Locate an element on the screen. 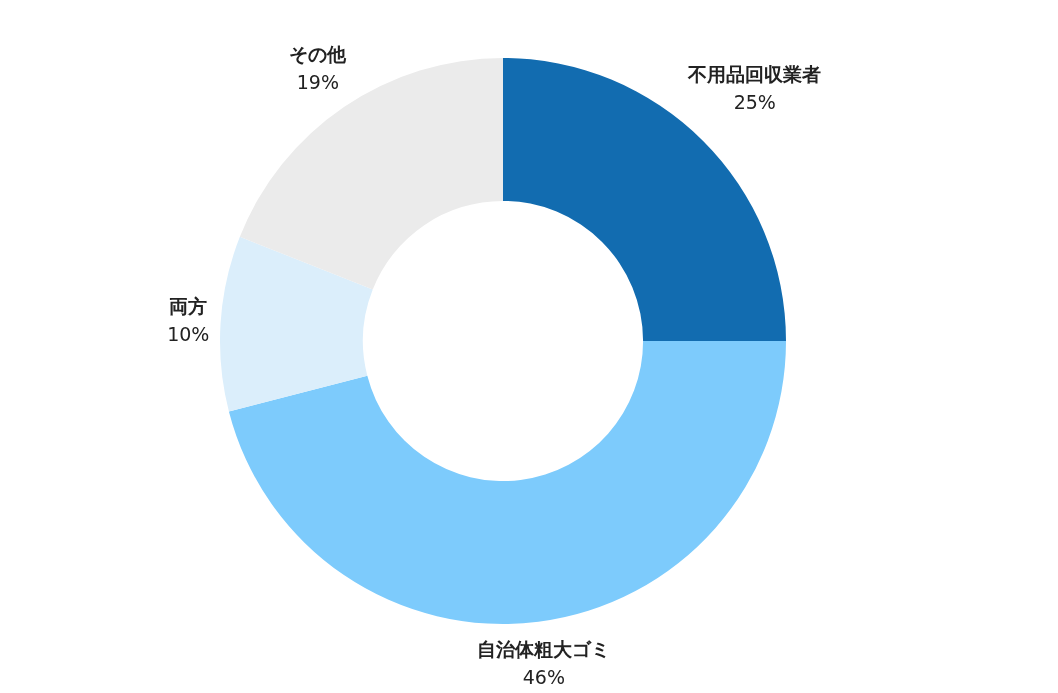 The height and width of the screenshot is (693, 1058). slice-label: 両方 is located at coordinates (188, 306).